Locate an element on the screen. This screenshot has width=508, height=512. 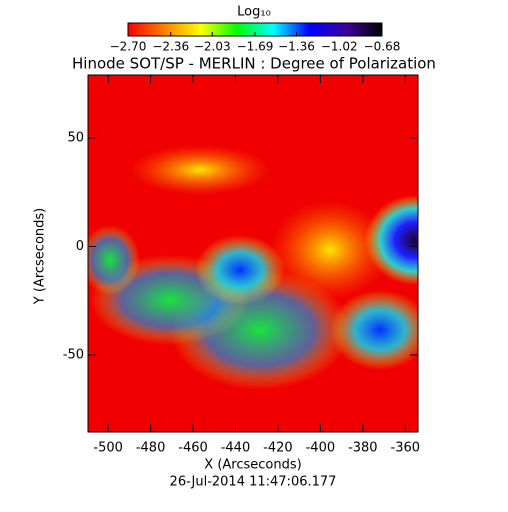
y-tick-label: 50 is located at coordinates (75, 137).